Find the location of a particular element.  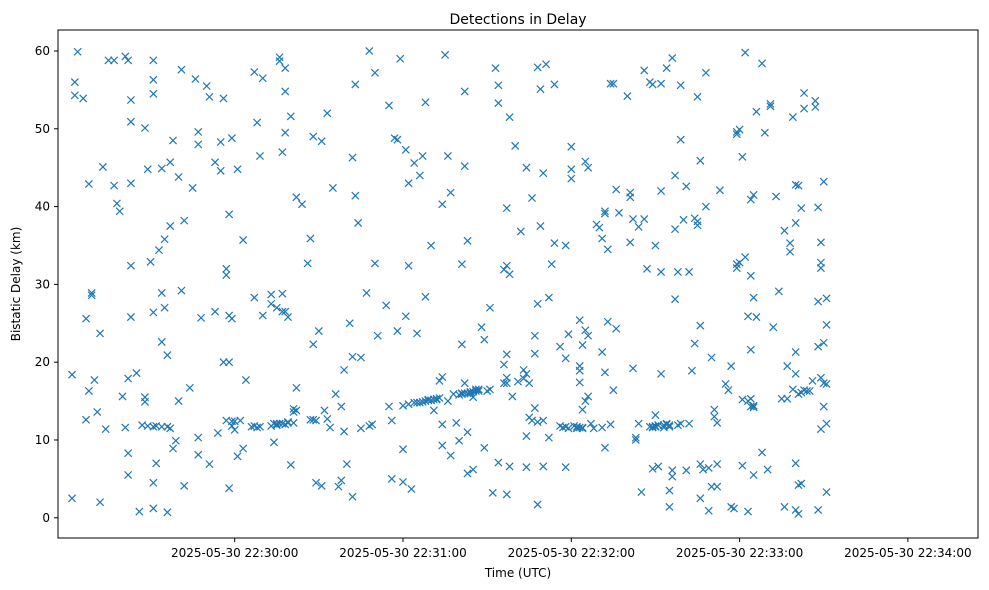

y-tick-label: 60 is located at coordinates (42, 51).